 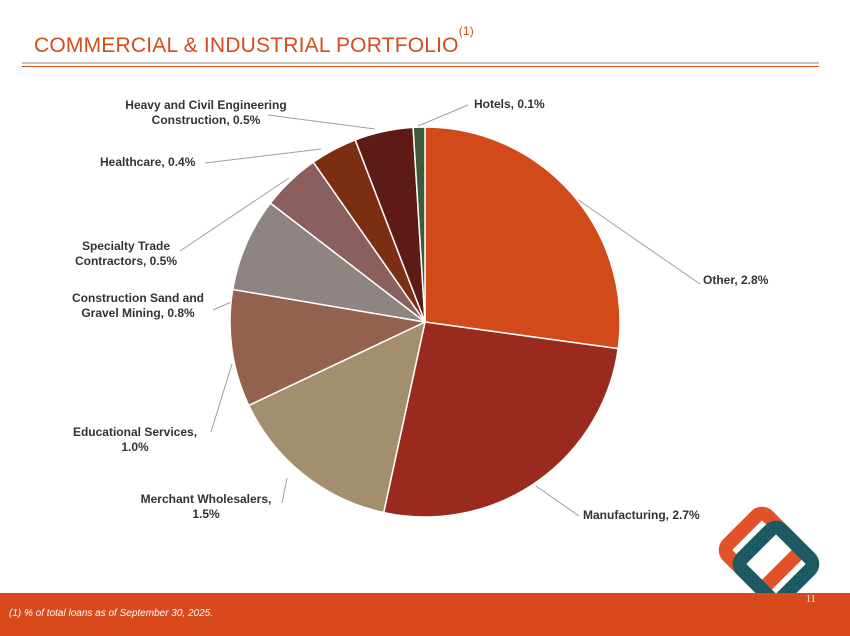 I want to click on label-heavy-line1: Heavy and Civil Engineering, so click(x=206, y=105).